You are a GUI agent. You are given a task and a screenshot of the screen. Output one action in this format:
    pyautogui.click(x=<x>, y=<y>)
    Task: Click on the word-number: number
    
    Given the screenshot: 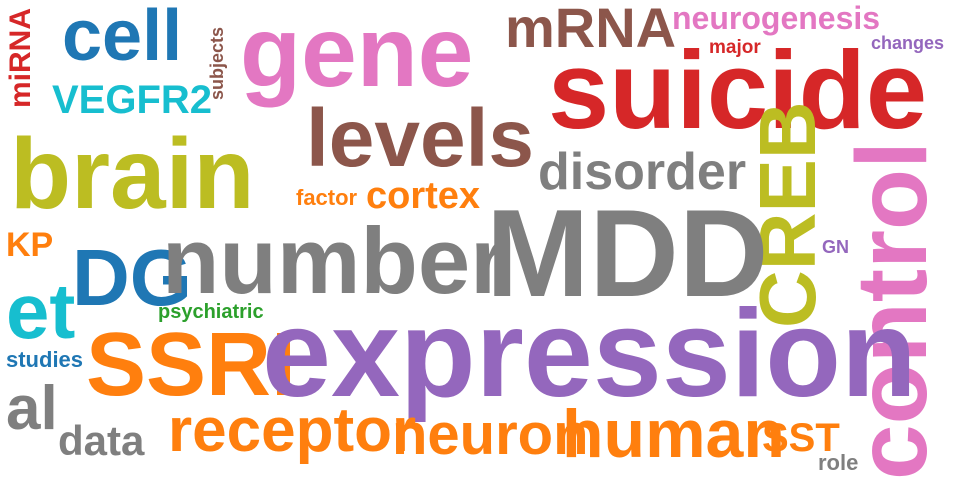 What is the action you would take?
    pyautogui.click(x=334, y=260)
    